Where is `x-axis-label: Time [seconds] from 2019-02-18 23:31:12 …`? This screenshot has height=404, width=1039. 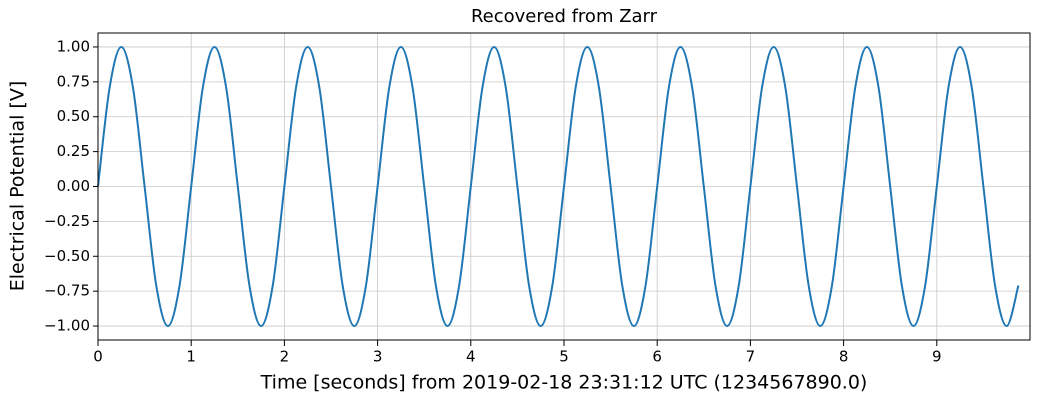 x-axis-label: Time [seconds] from 2019-02-18 23:31:12 … is located at coordinates (564, 383).